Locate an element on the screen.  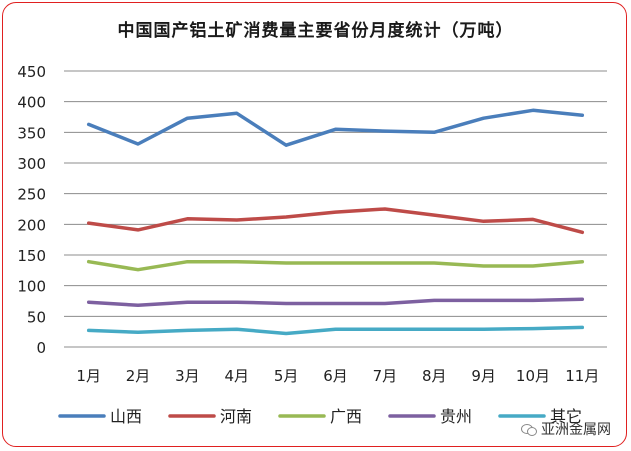
series-line-广西 is located at coordinates (335, 265).